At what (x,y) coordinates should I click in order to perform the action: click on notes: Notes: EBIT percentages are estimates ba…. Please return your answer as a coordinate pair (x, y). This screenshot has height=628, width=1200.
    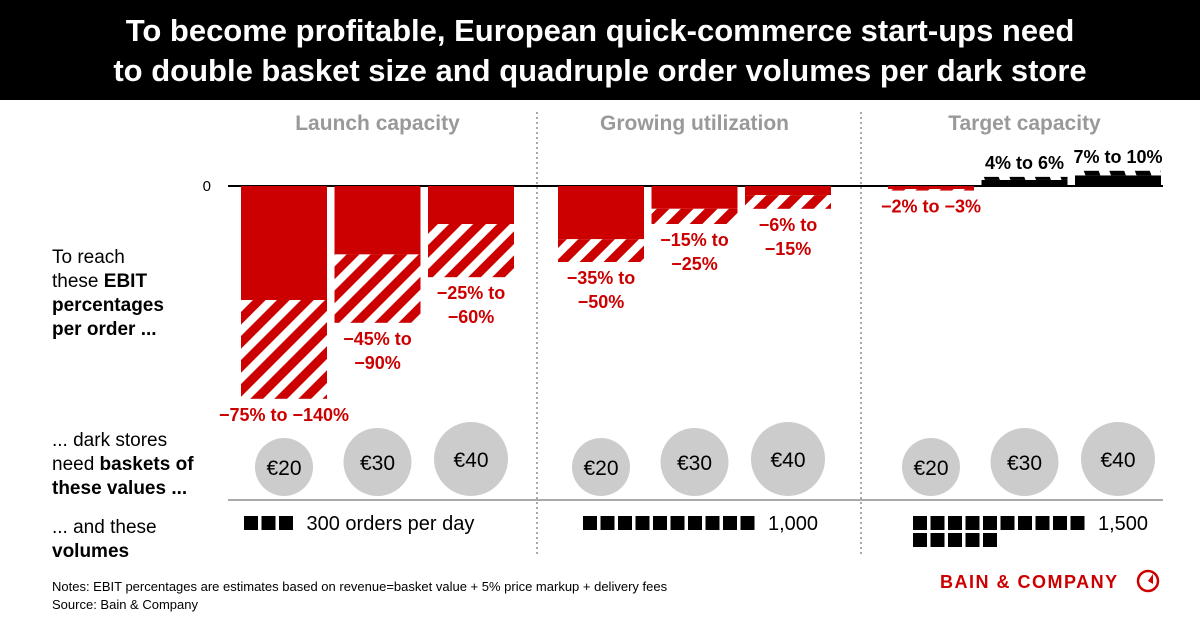
    Looking at the image, I should click on (360, 586).